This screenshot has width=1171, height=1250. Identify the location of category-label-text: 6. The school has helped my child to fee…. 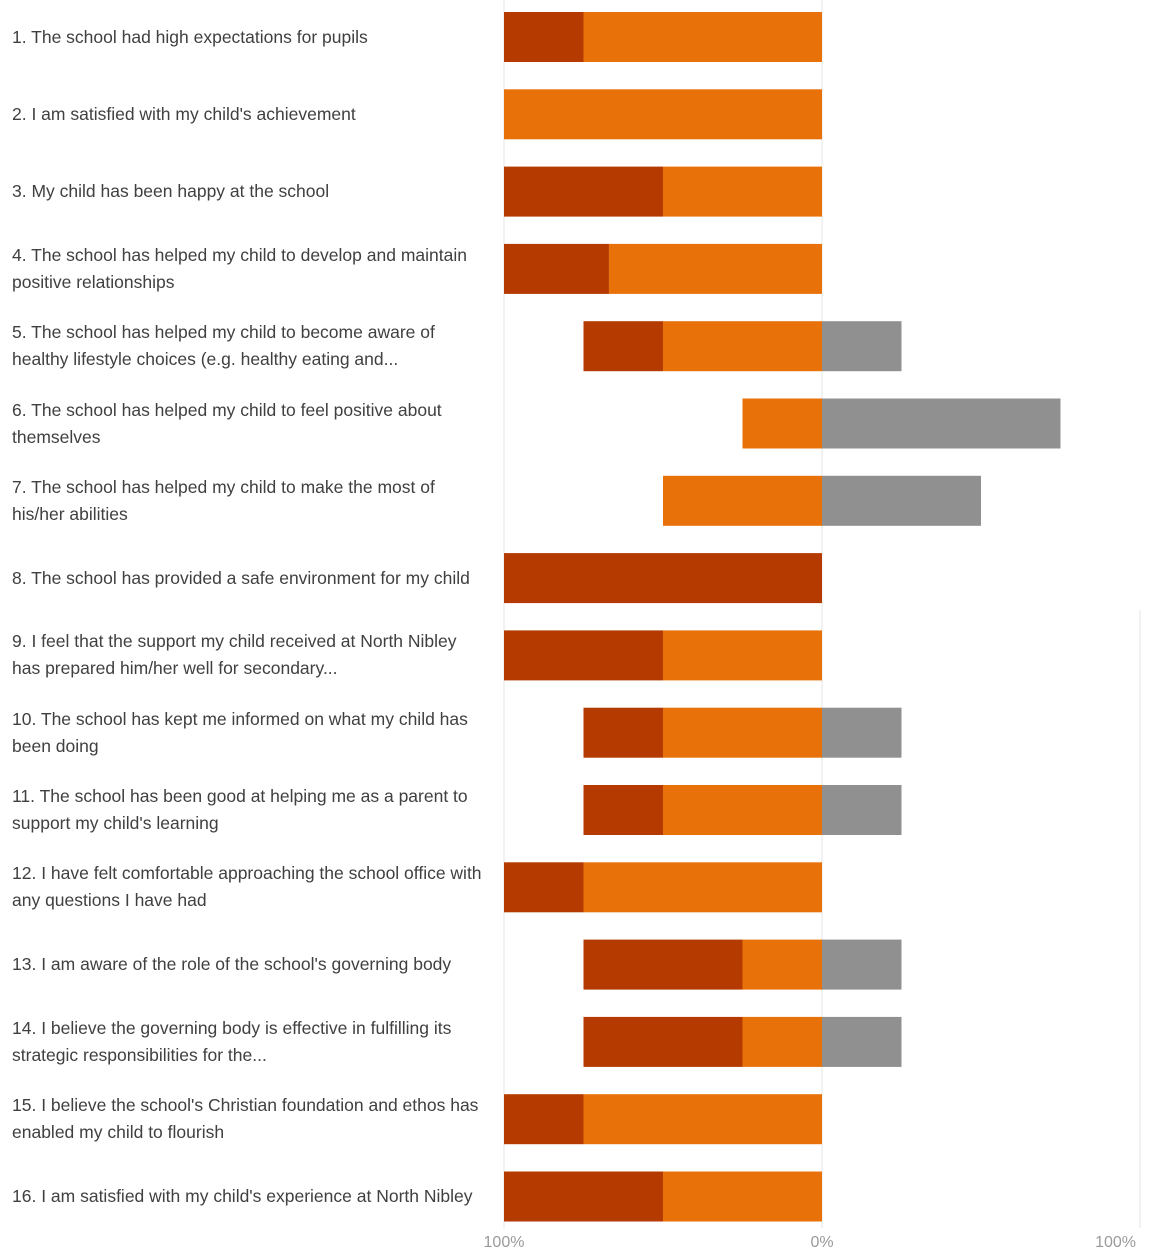
(227, 423).